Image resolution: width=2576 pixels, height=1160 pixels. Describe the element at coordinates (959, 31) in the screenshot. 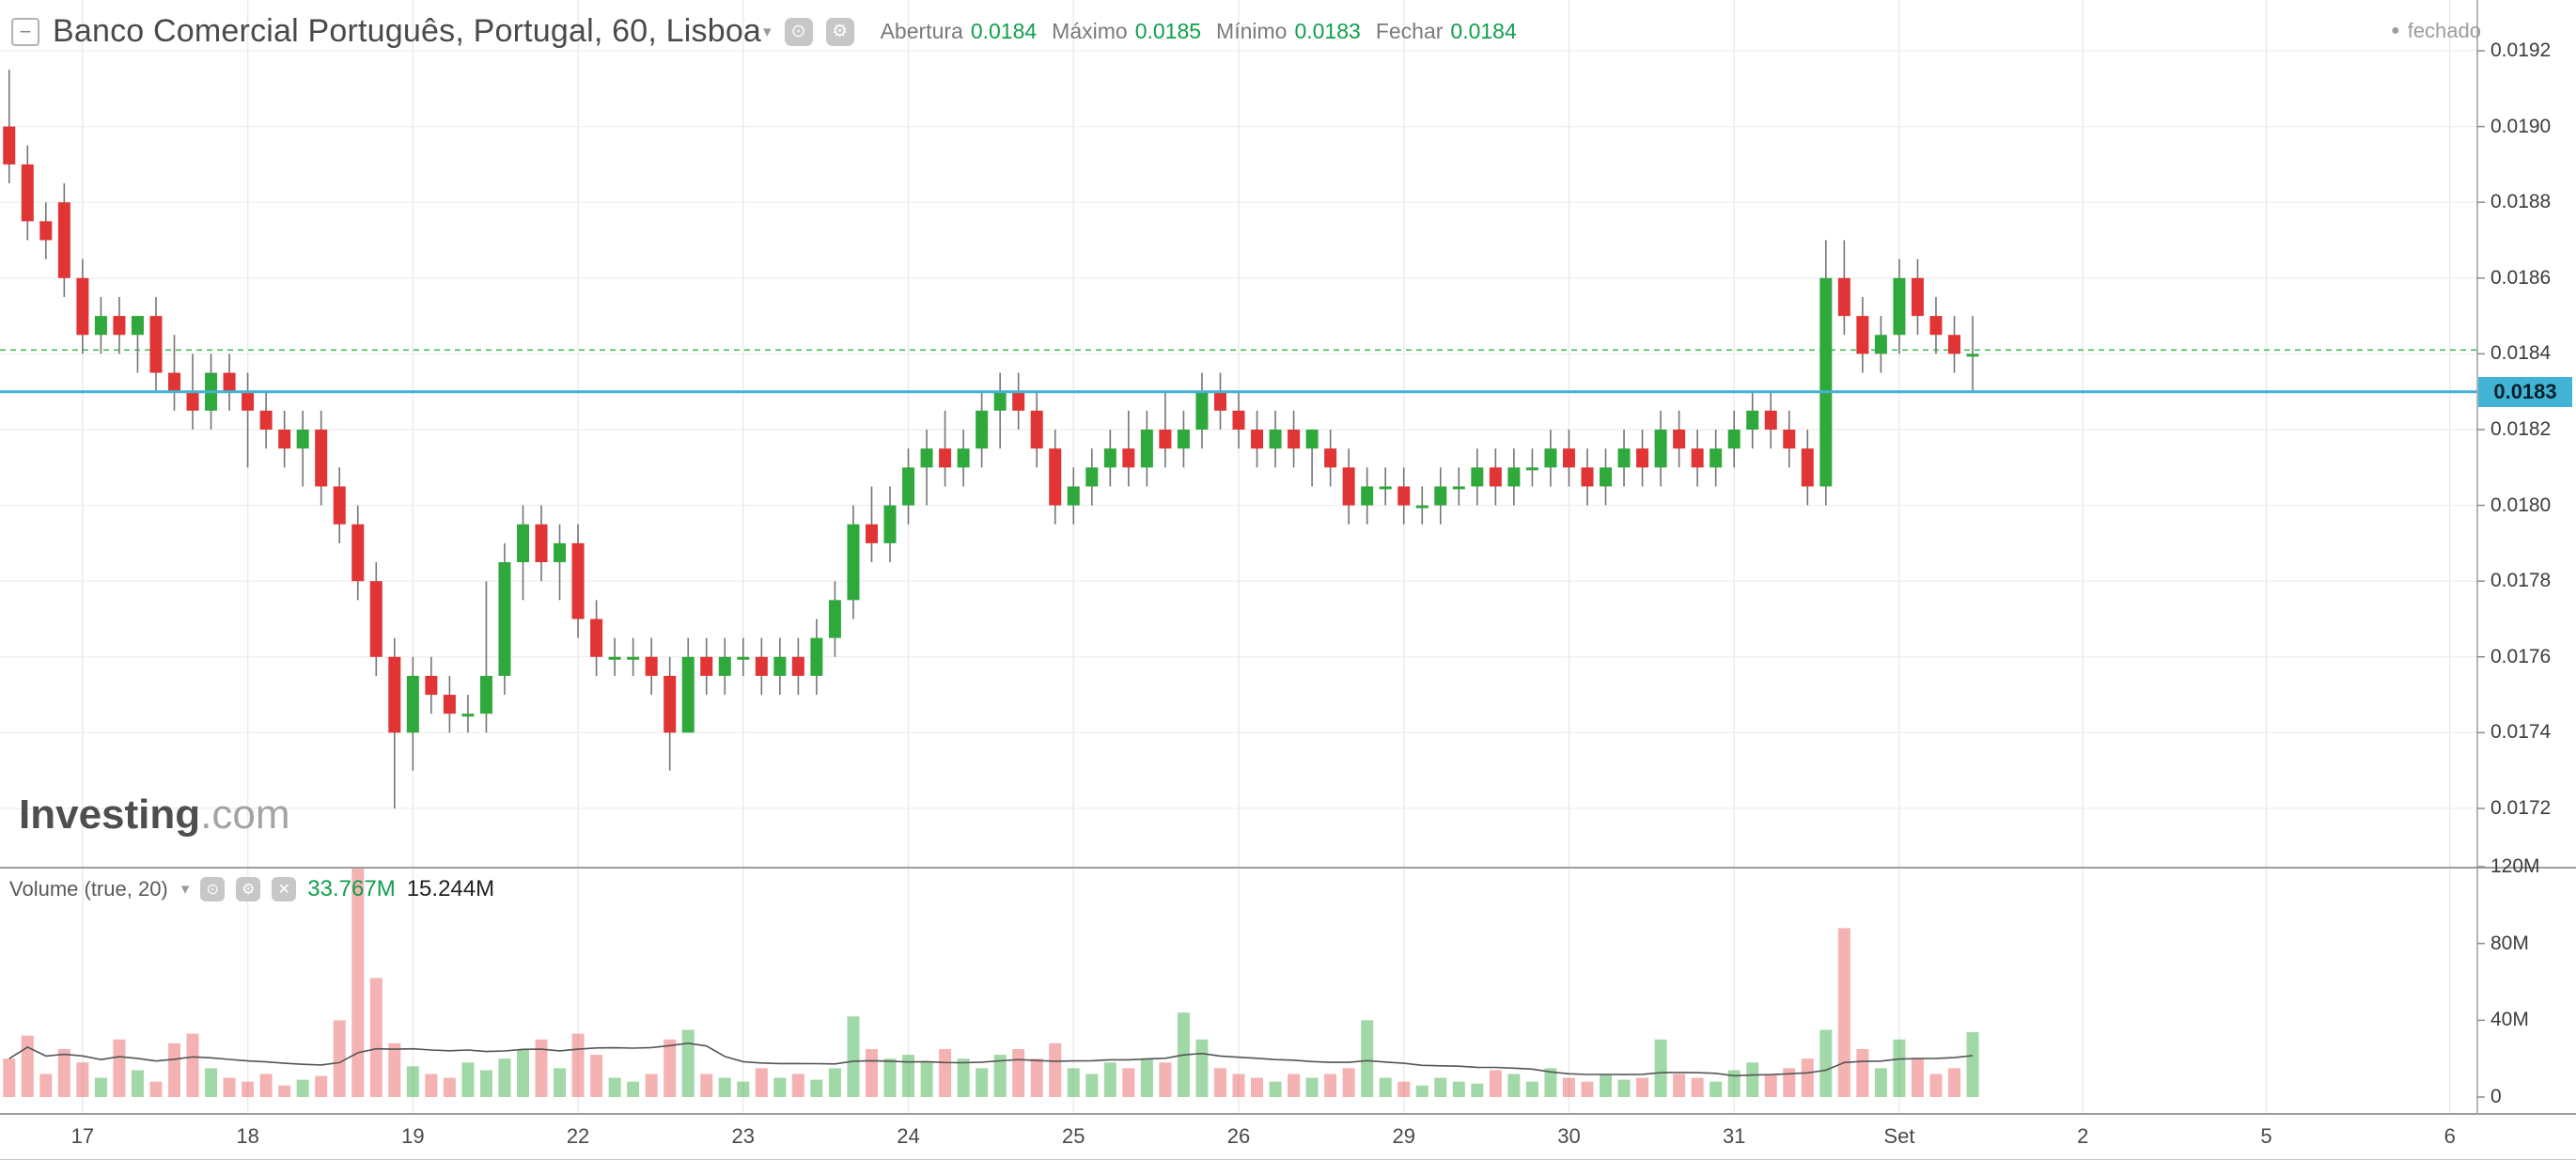

I see `ohlc-open: Abertura 0.0184` at that location.